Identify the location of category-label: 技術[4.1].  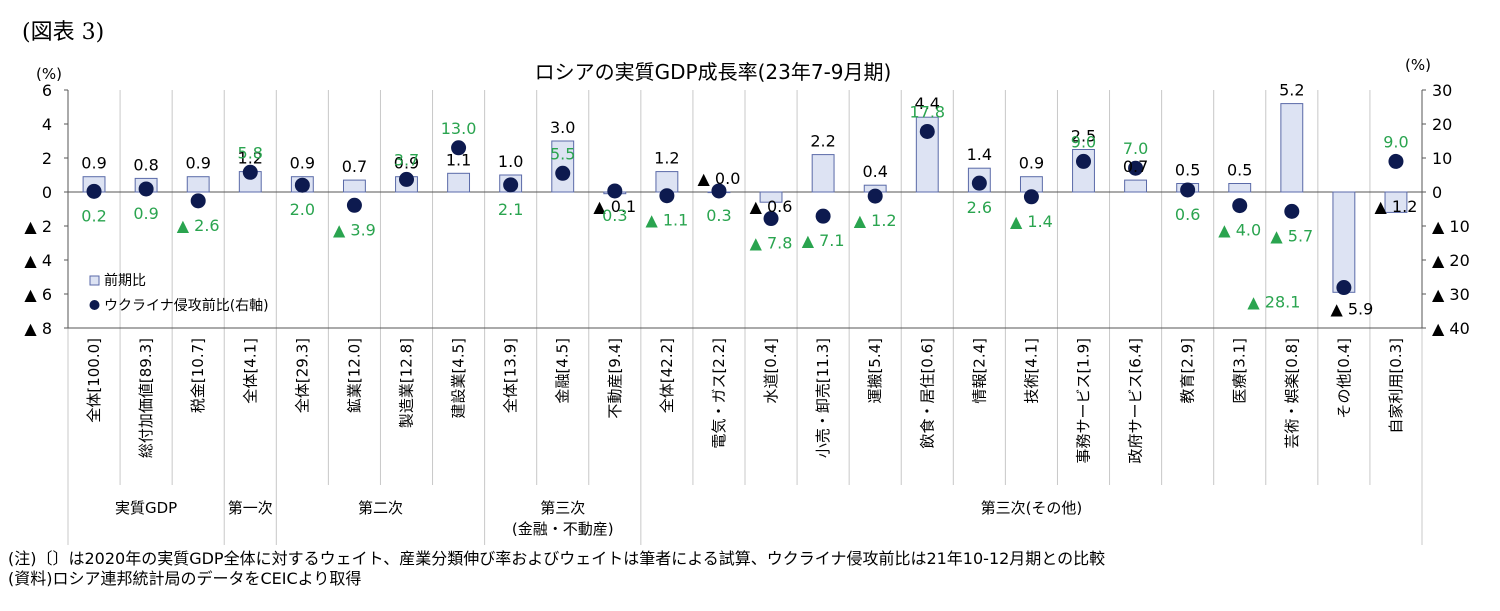
(1031, 371).